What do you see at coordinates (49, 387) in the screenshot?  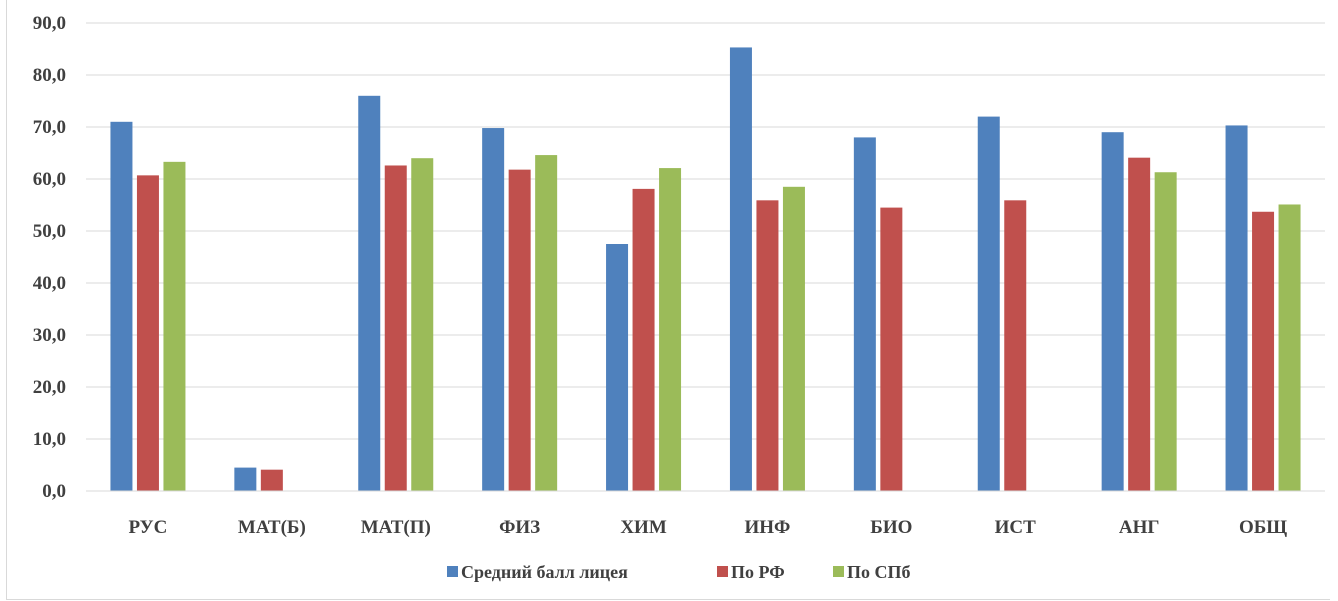 I see `y-tick-label: 20,0` at bounding box center [49, 387].